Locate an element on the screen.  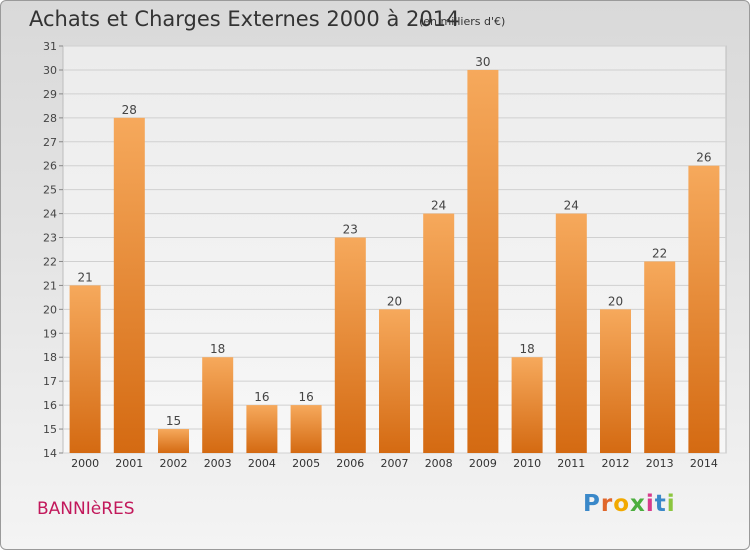
data-label-2001: 28 is located at coordinates (129, 110).